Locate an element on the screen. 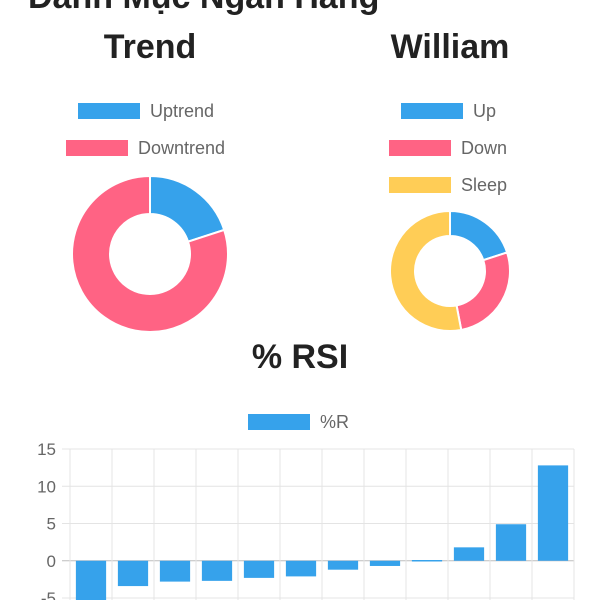  y-tick-label: -5 is located at coordinates (48, 594).